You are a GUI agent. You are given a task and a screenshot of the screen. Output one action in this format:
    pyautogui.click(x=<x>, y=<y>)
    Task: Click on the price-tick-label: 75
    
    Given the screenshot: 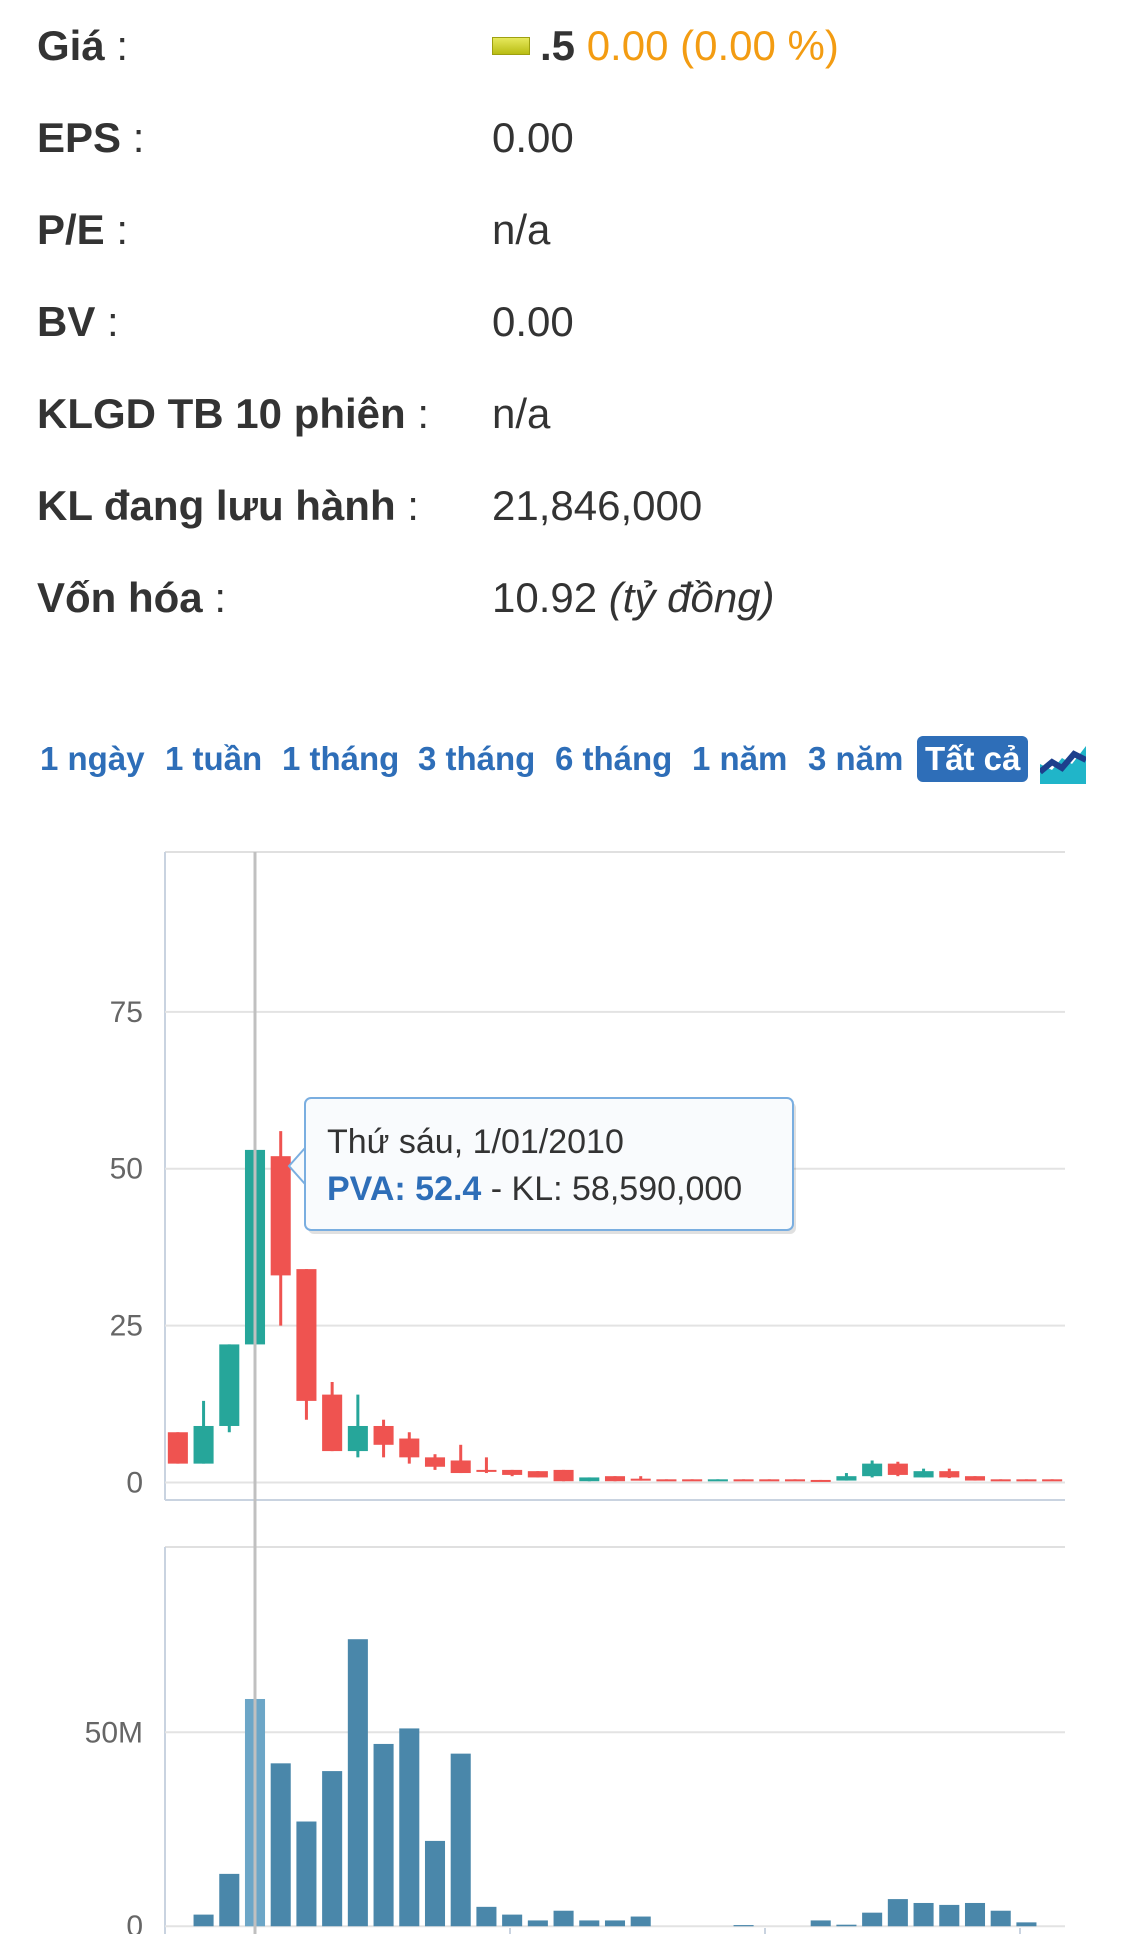 What is the action you would take?
    pyautogui.click(x=126, y=1012)
    